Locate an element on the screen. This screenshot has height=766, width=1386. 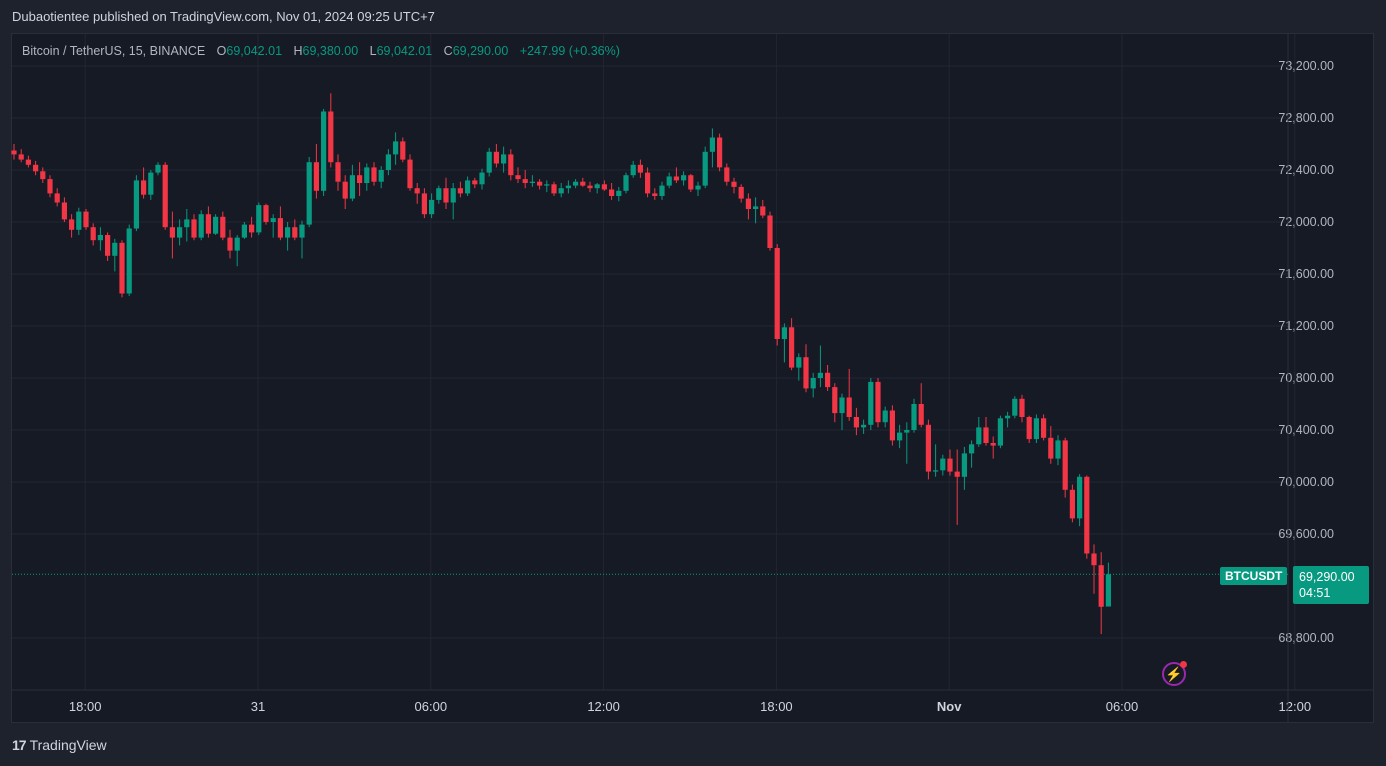
legend-low-value: 69,042.01 is located at coordinates (404, 51).